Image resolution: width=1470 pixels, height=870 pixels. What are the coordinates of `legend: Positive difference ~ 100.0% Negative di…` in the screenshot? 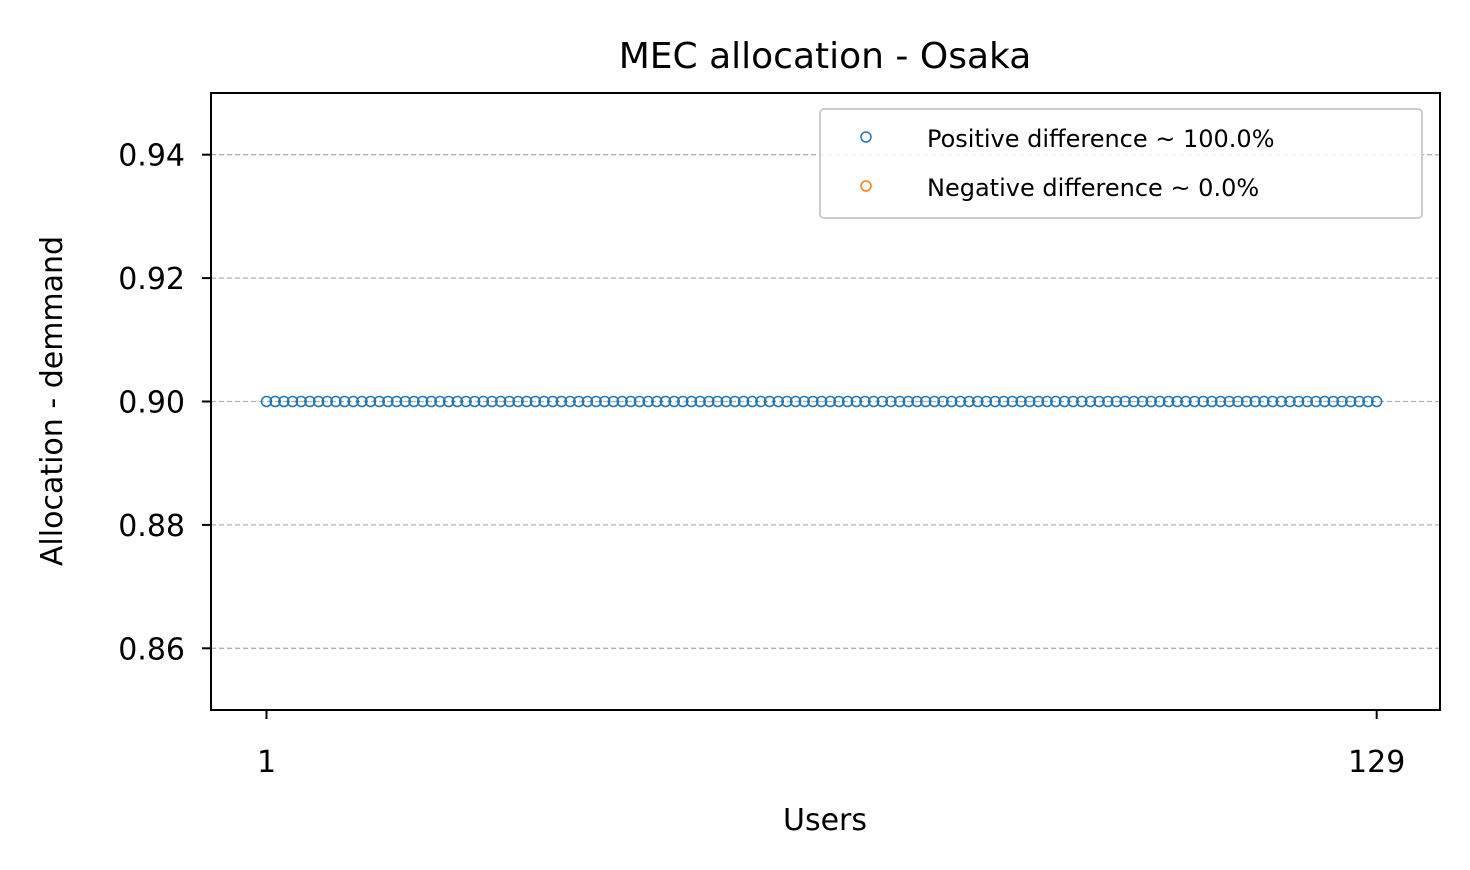 It's located at (1121, 163).